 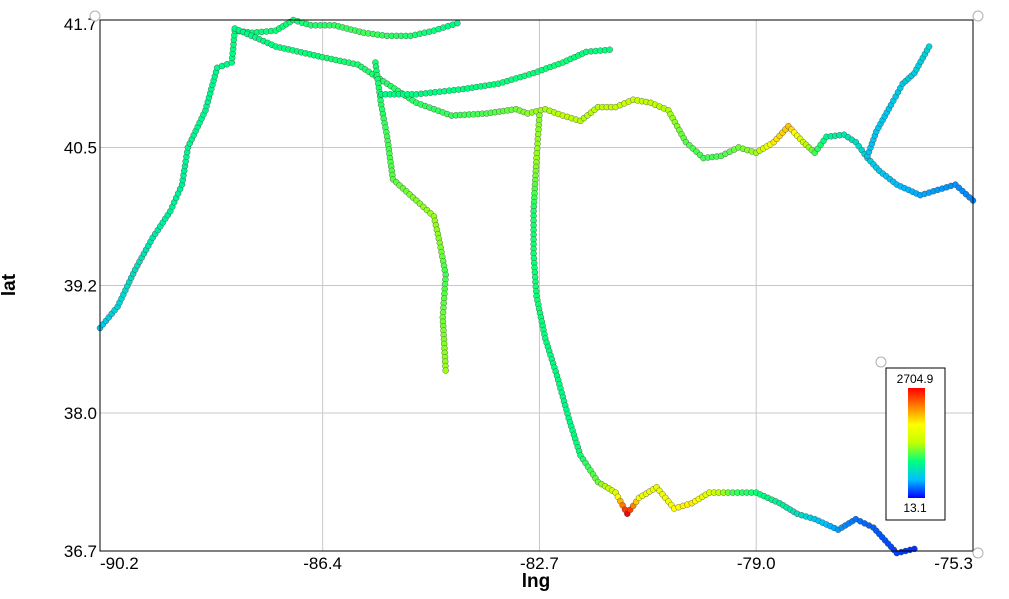 What do you see at coordinates (915, 508) in the screenshot?
I see `colorbar-min-label: 13.1` at bounding box center [915, 508].